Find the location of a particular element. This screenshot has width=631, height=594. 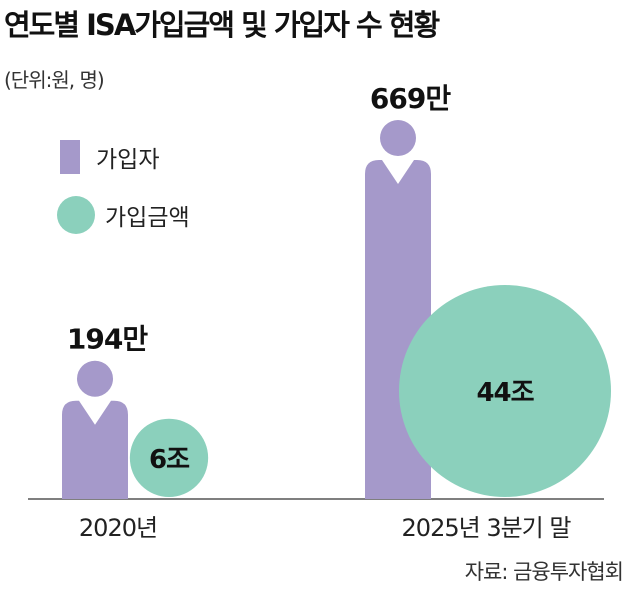

chart-title: 연도별 ISA가입금액 및 가입자 수 현황 is located at coordinates (222, 25).